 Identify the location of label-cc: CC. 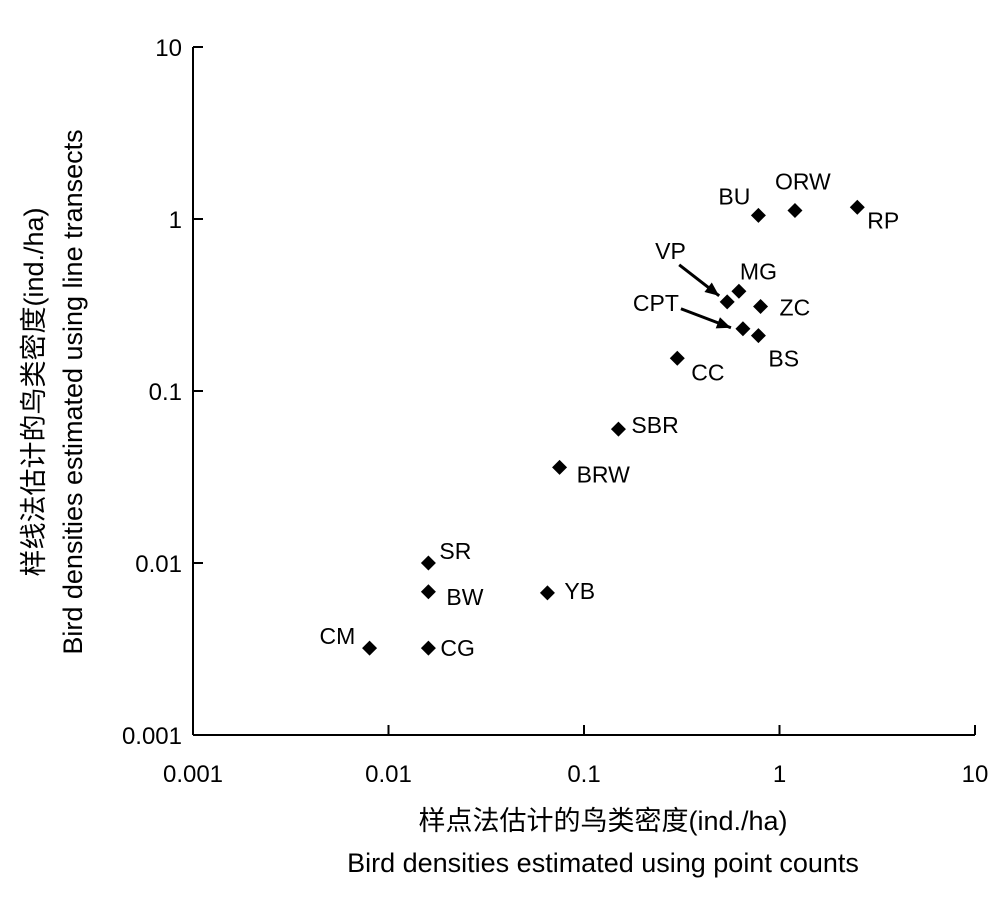
(707, 372).